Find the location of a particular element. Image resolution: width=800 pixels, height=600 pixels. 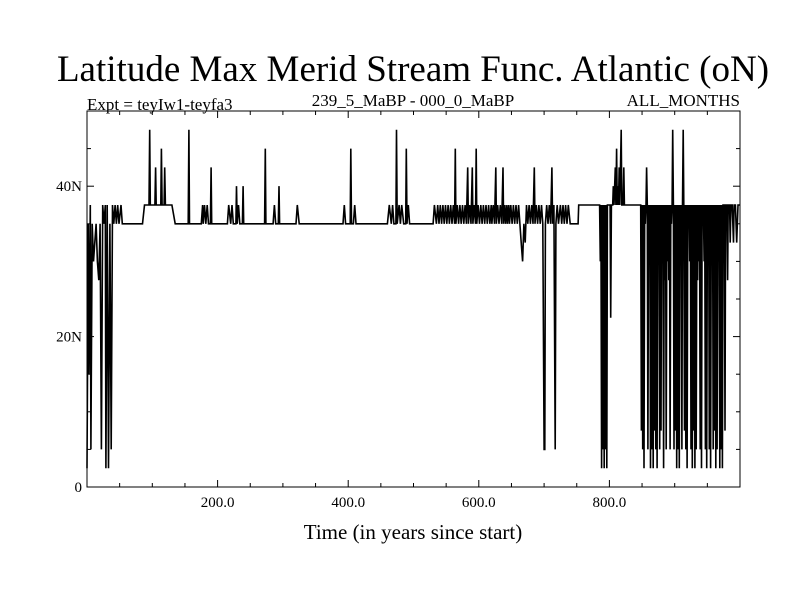

chart-subtitle-center: 239_5_MaBP - 000_0_MaBP is located at coordinates (413, 100).